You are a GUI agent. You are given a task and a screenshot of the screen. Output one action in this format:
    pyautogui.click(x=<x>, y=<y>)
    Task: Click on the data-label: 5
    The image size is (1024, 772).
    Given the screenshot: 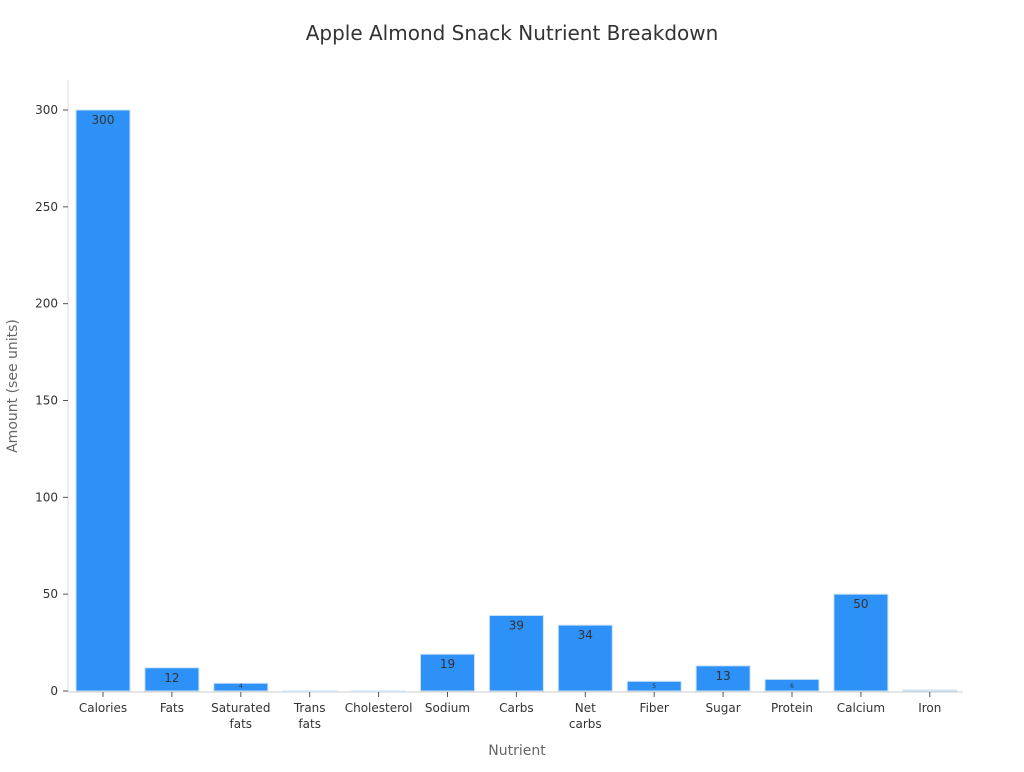 What is the action you would take?
    pyautogui.click(x=654, y=686)
    